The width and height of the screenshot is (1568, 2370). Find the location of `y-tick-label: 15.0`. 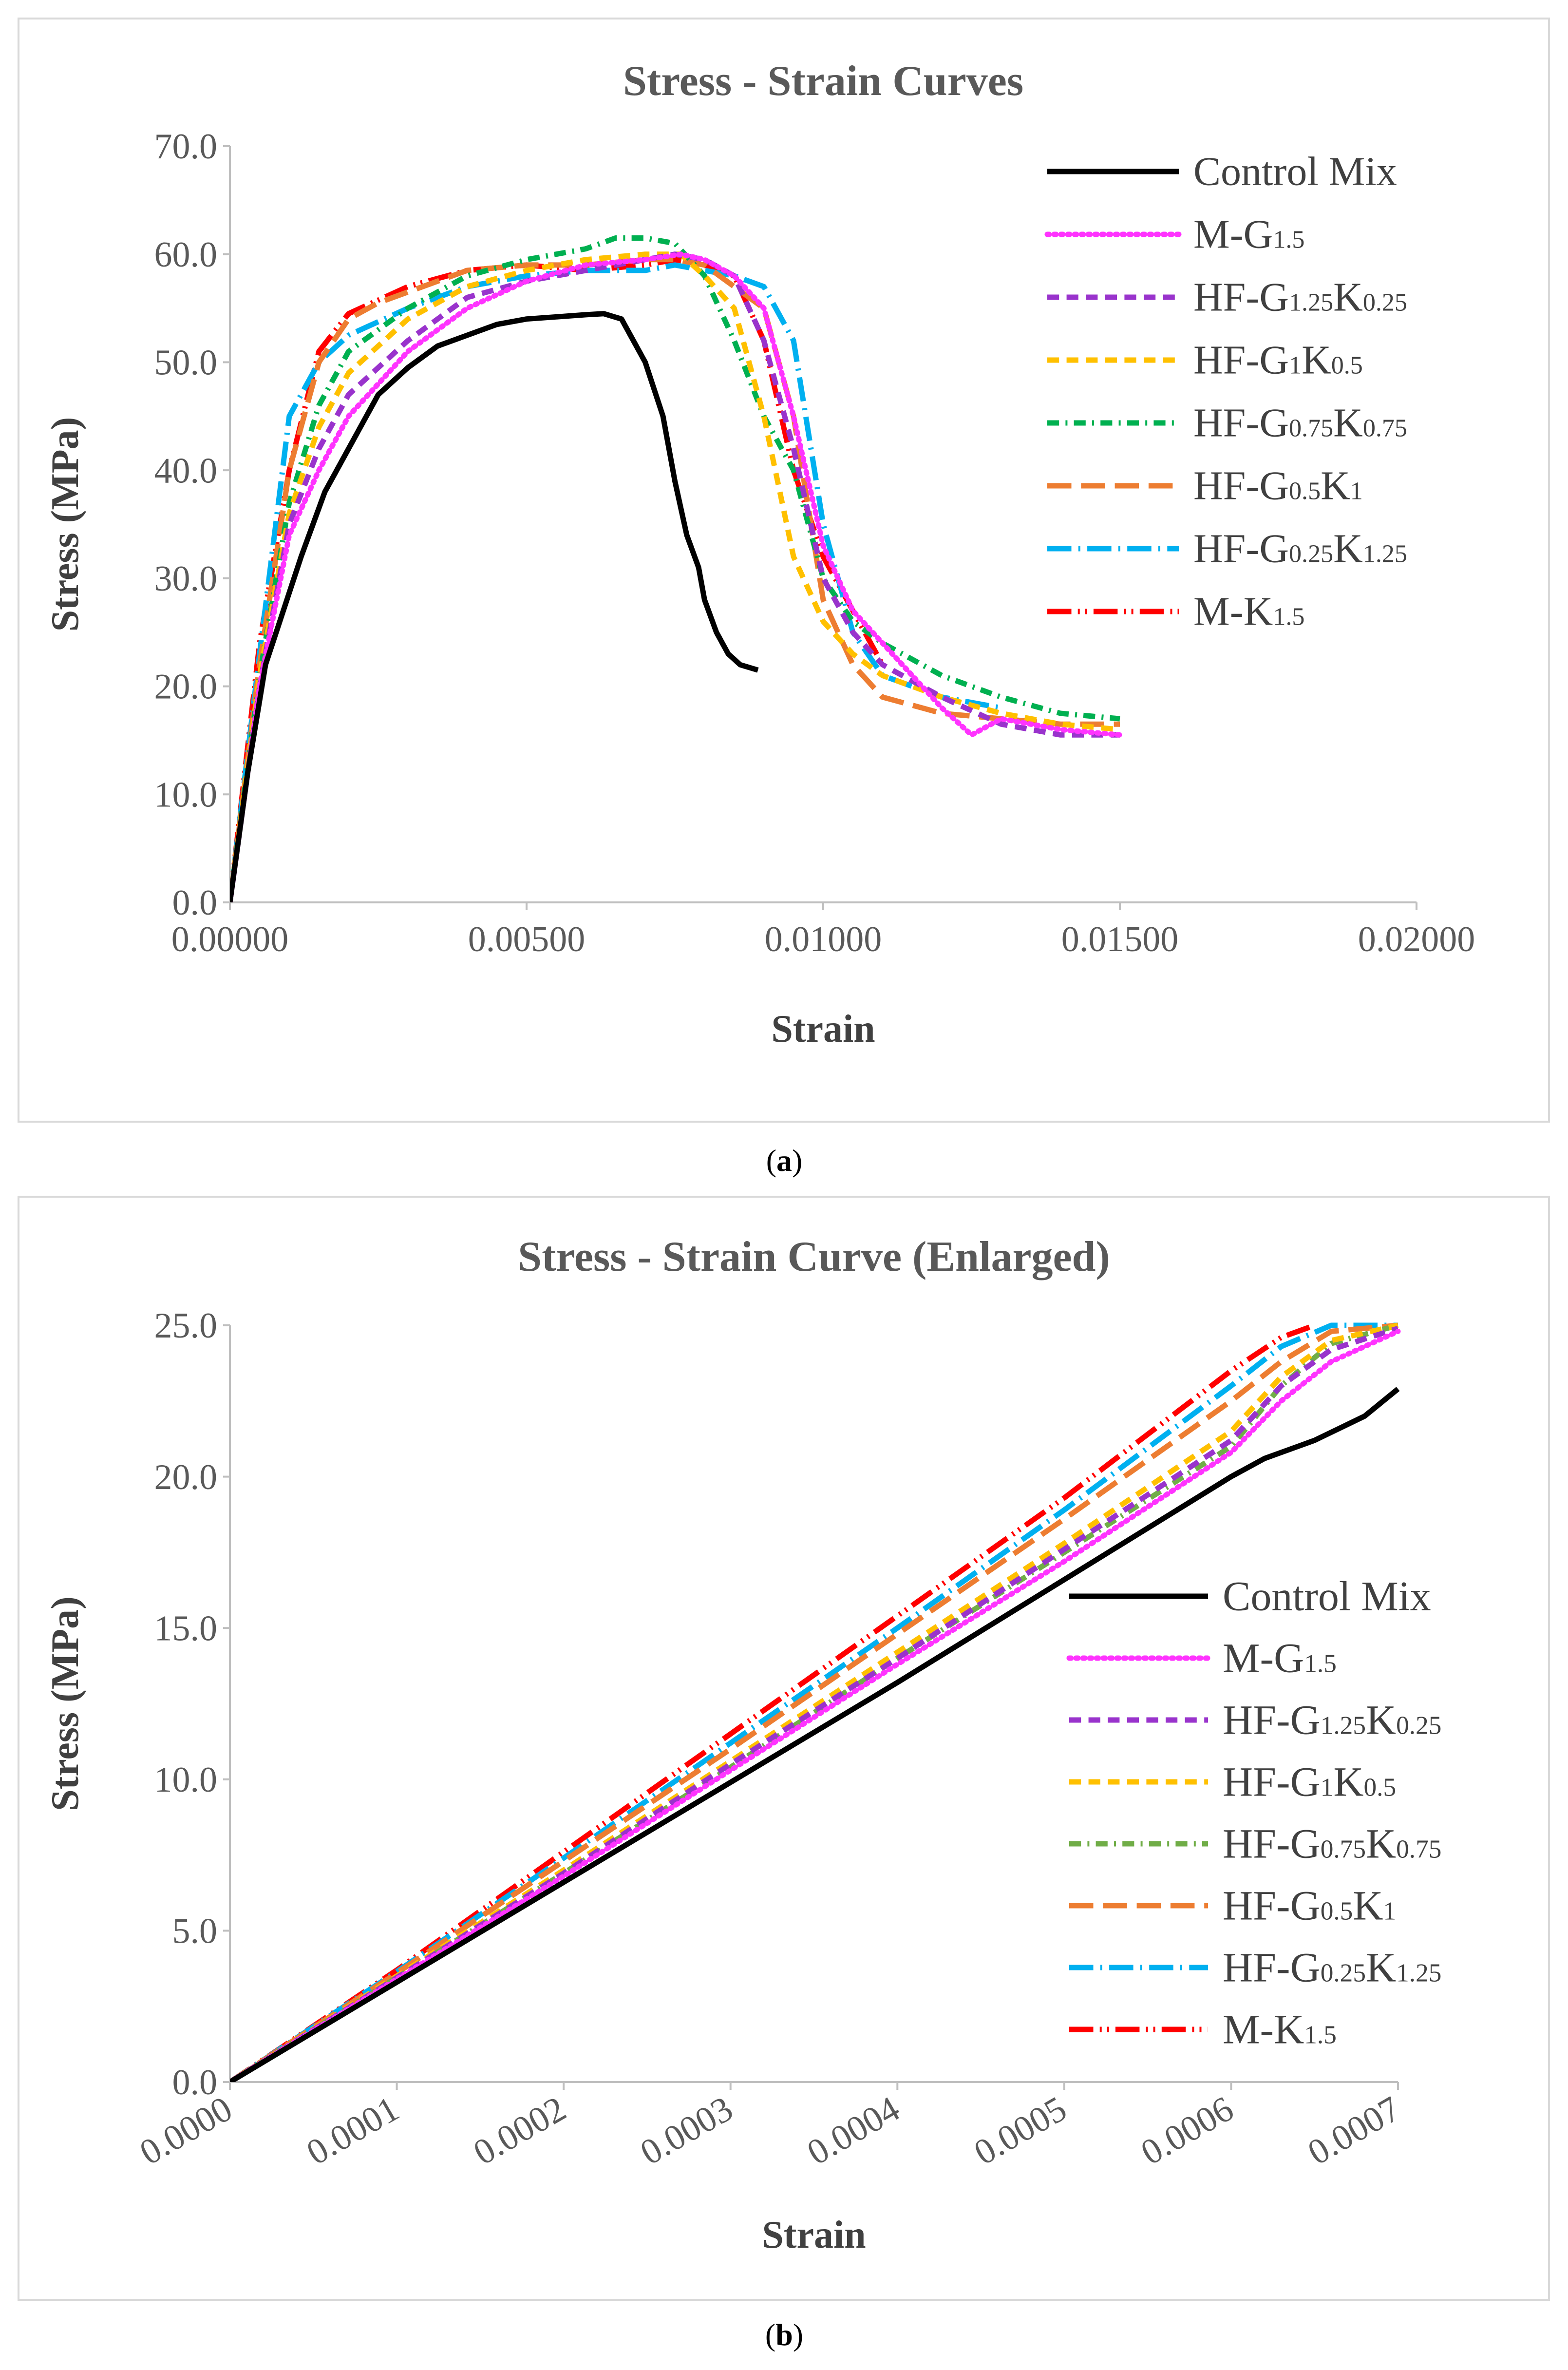

y-tick-label: 15.0 is located at coordinates (186, 1628).